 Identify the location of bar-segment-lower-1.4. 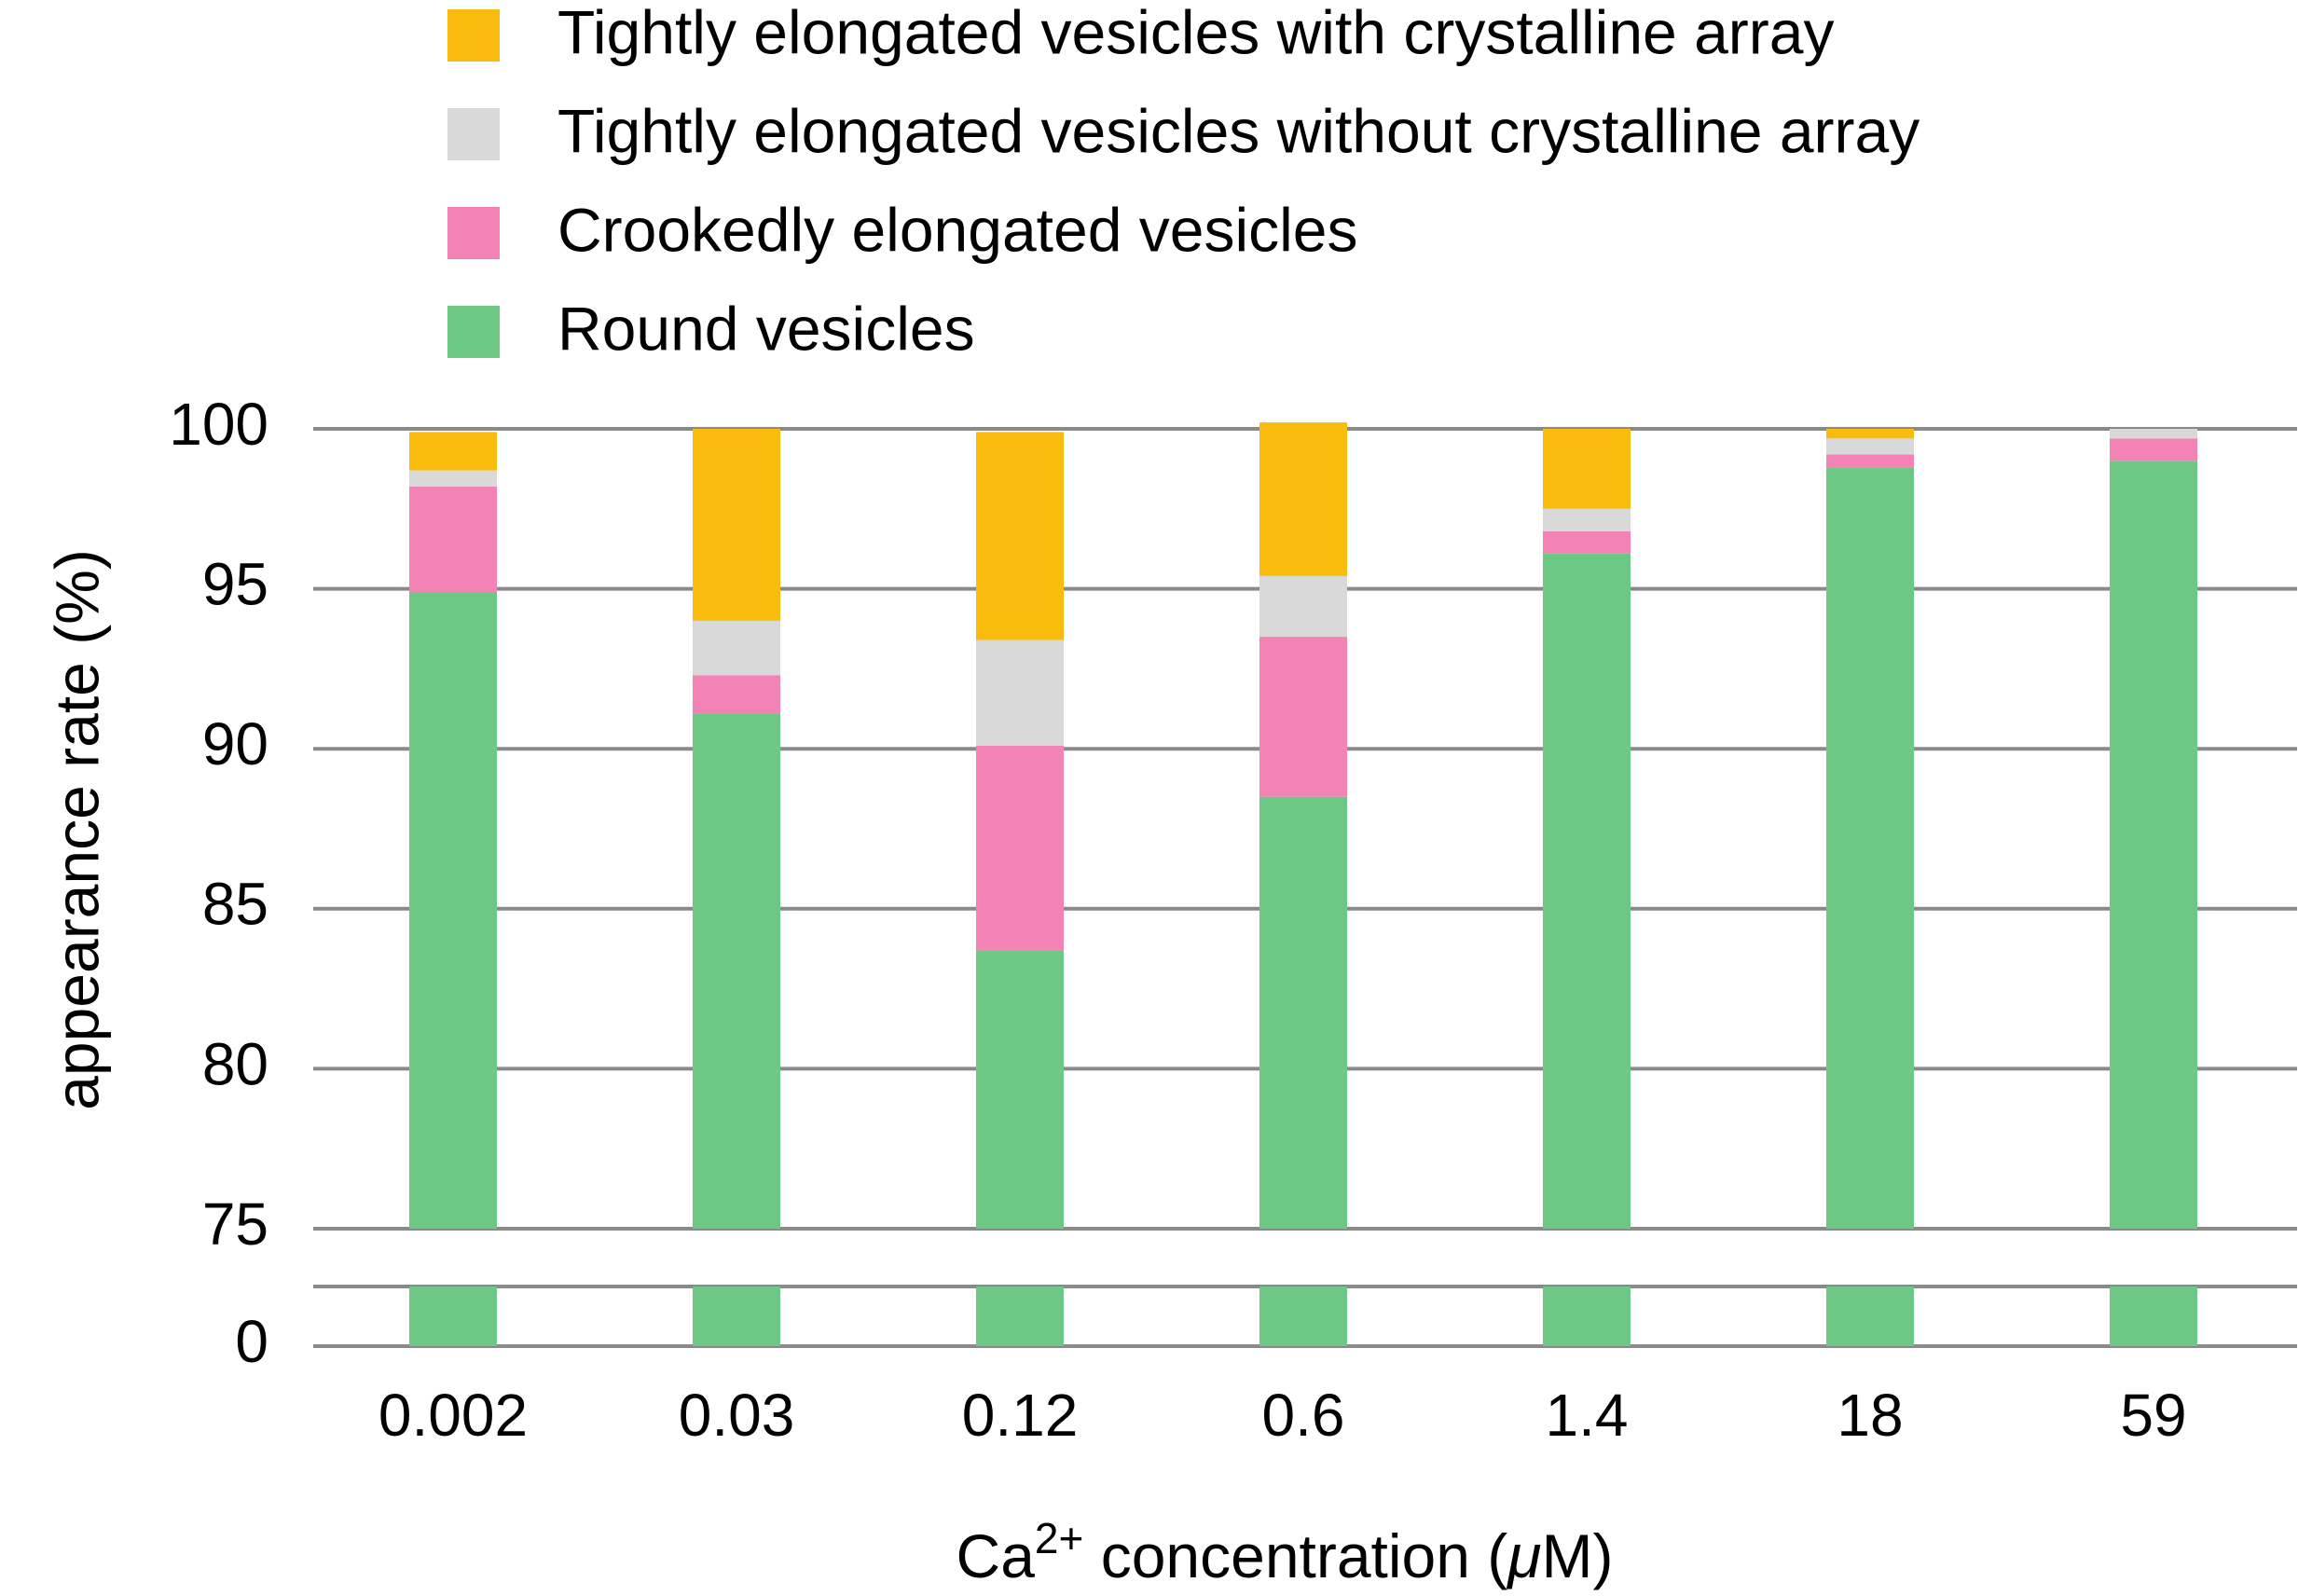
(1587, 1316).